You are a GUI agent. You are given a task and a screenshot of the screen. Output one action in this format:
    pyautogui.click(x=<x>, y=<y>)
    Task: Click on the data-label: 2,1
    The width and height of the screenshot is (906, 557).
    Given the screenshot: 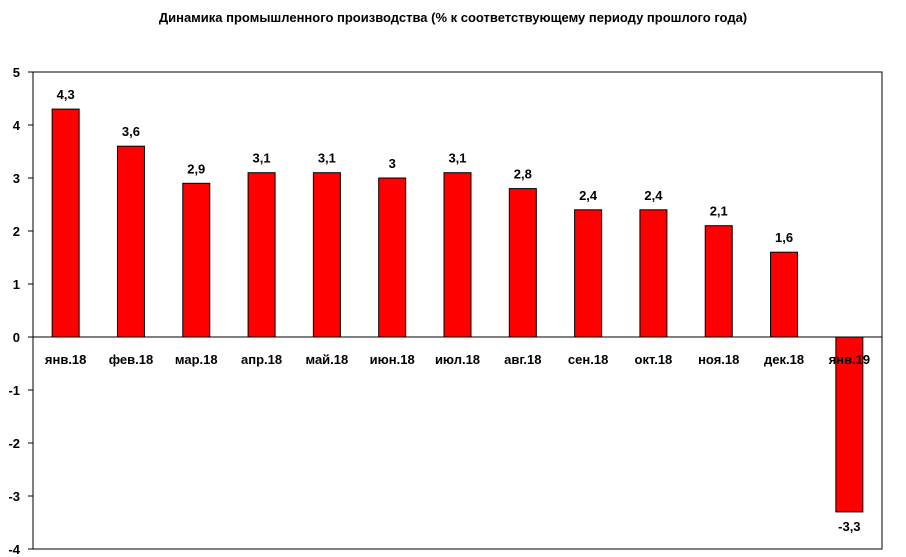 What is the action you would take?
    pyautogui.click(x=719, y=211)
    